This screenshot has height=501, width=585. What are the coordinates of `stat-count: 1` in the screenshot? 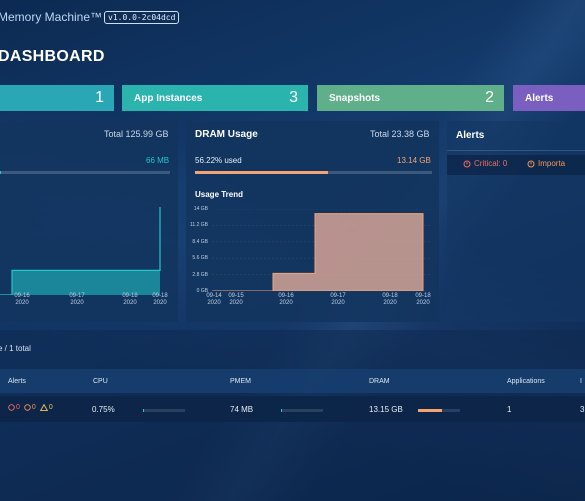 It's located at (99, 97).